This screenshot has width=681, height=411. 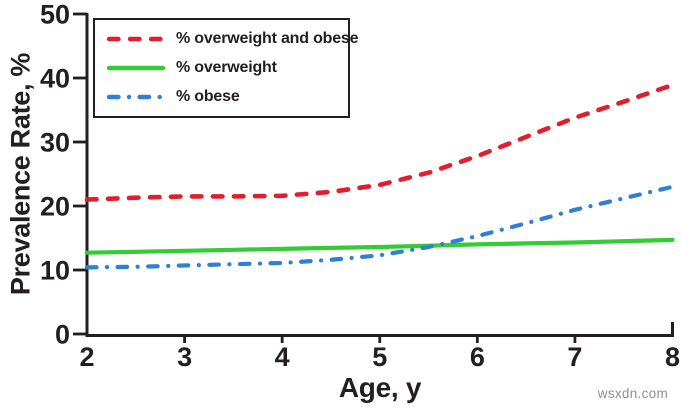 What do you see at coordinates (55, 143) in the screenshot?
I see `y-tick-label: 30` at bounding box center [55, 143].